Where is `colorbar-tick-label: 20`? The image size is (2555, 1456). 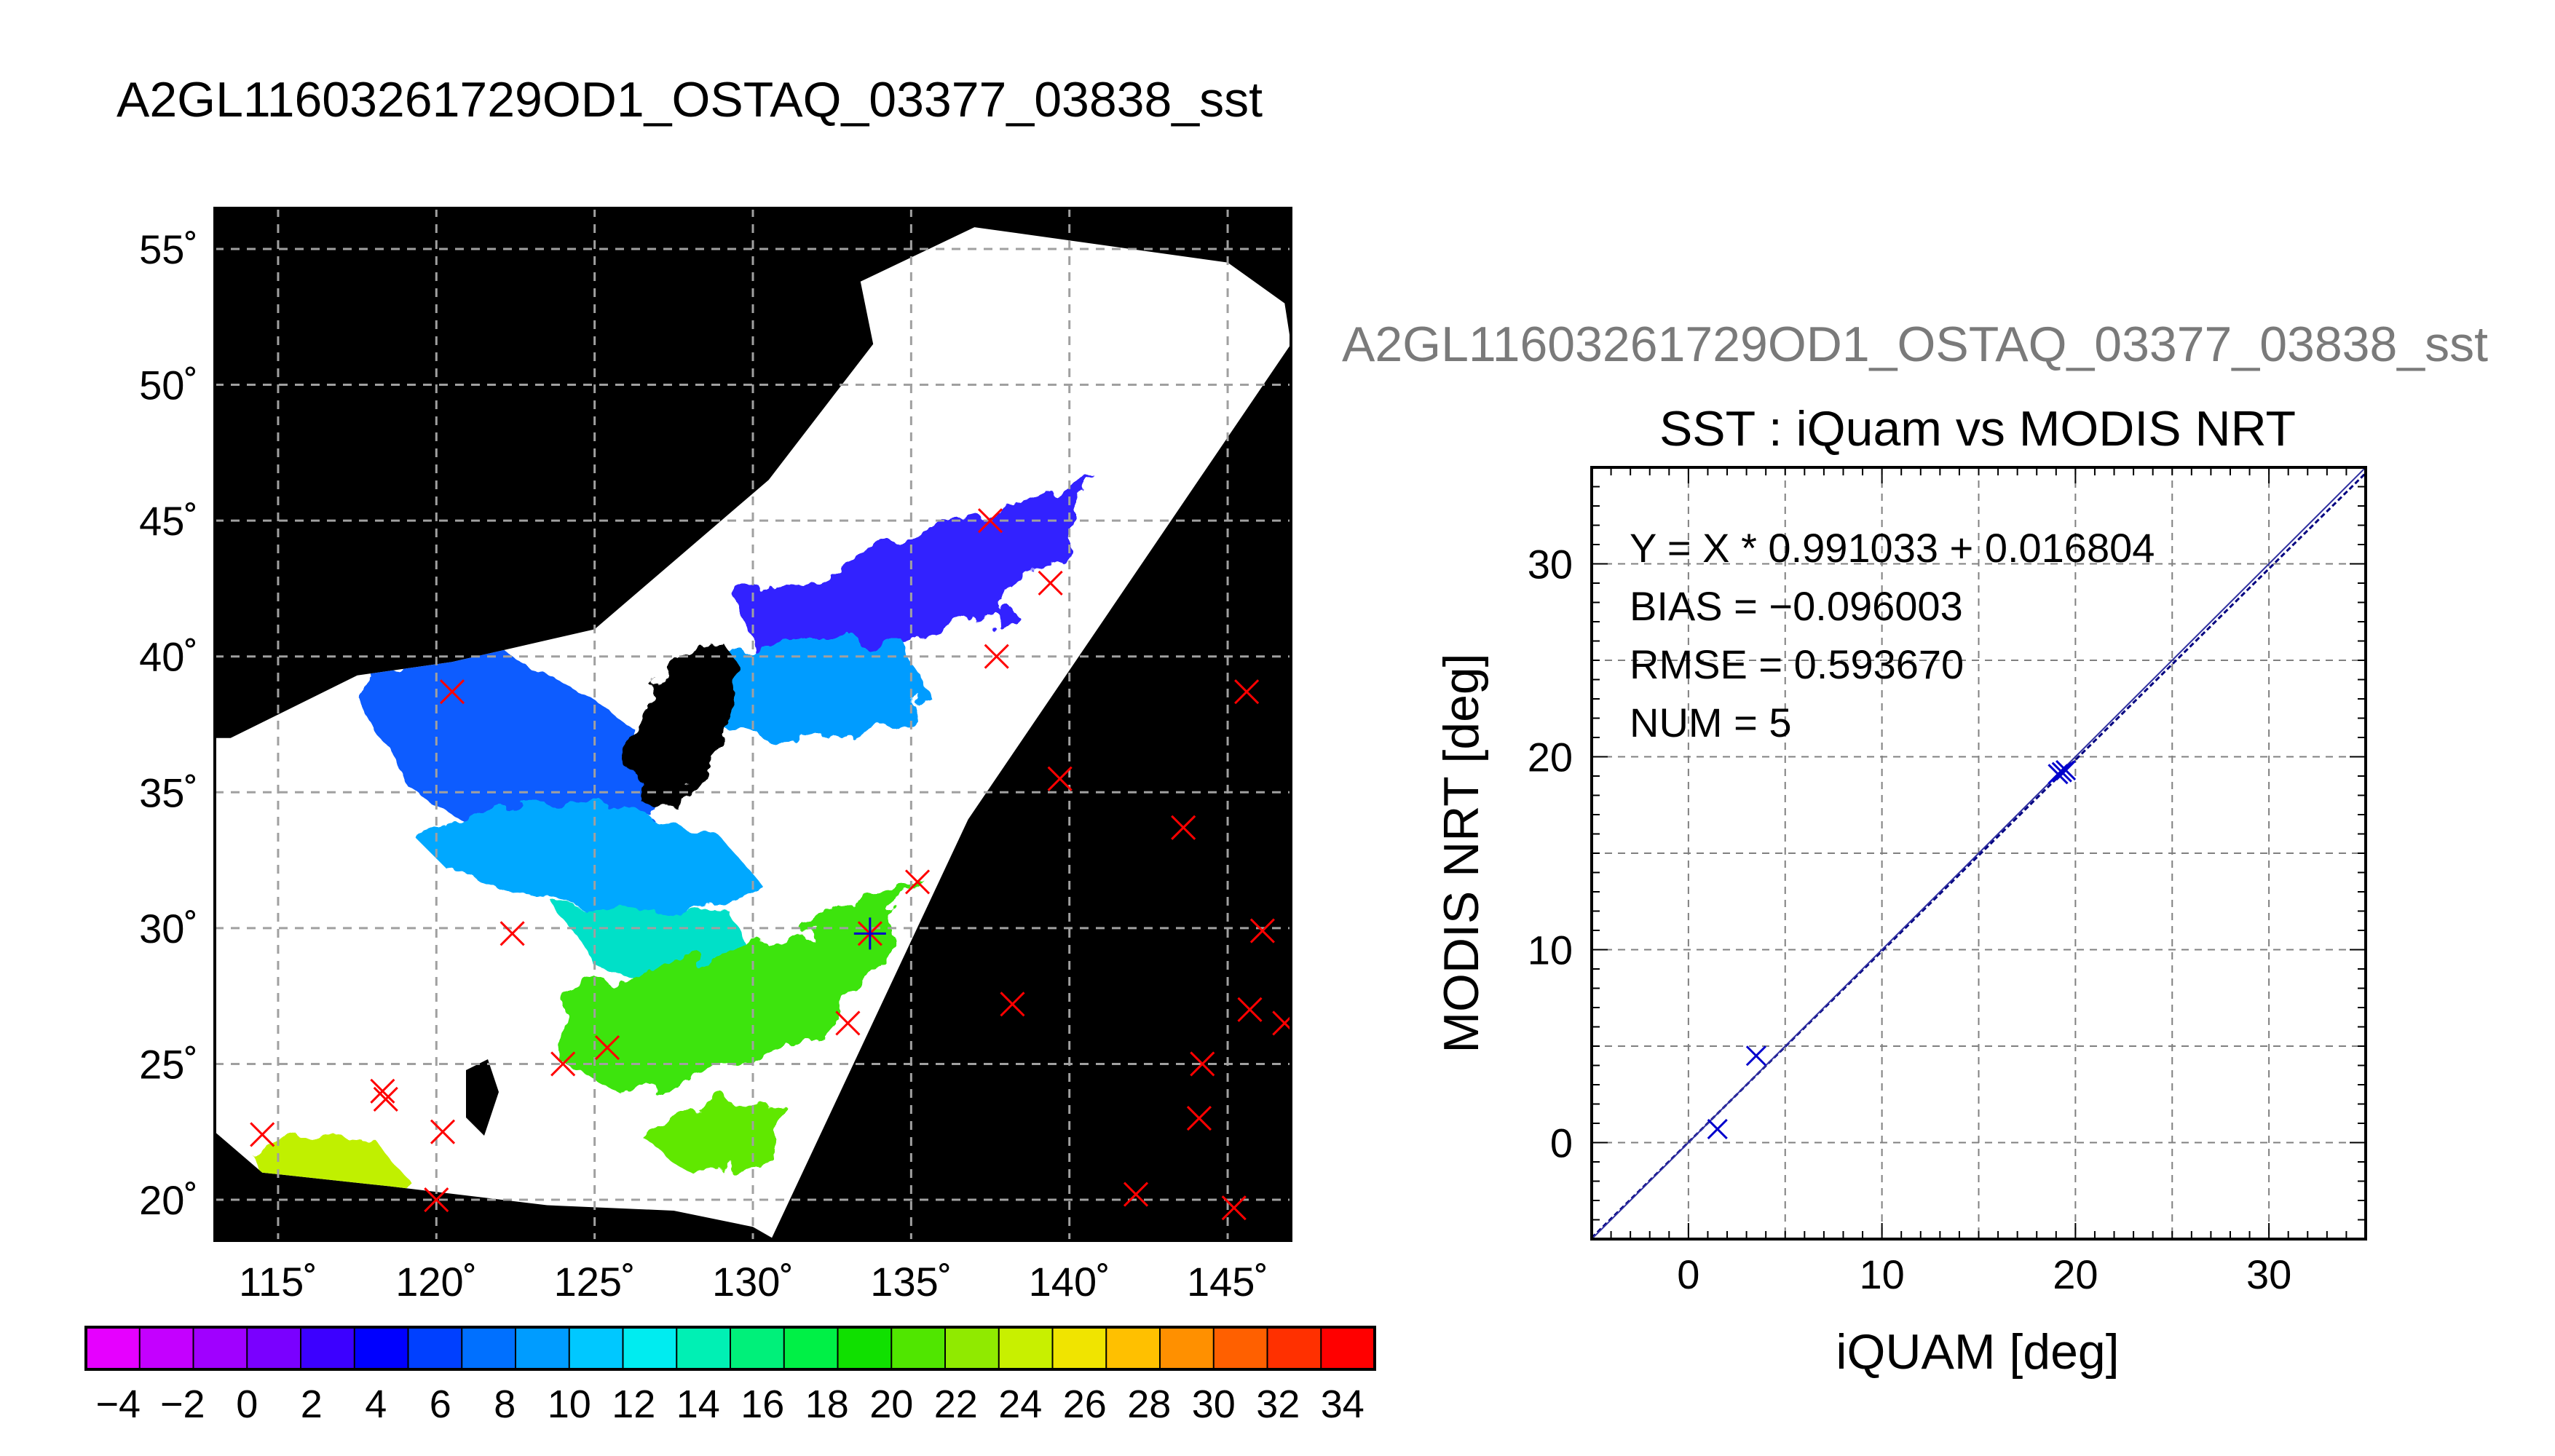 colorbar-tick-label: 20 is located at coordinates (891, 1404).